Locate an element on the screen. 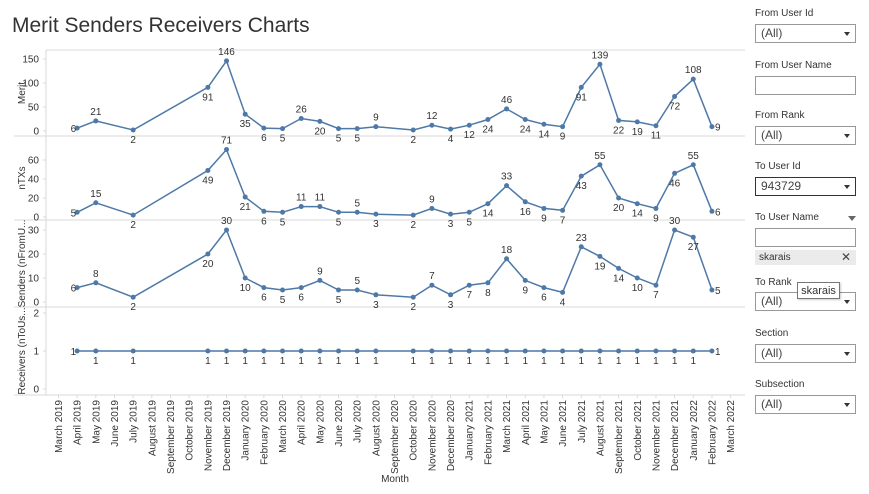 This screenshot has height=494, width=869. from-user-name-input is located at coordinates (805, 85).